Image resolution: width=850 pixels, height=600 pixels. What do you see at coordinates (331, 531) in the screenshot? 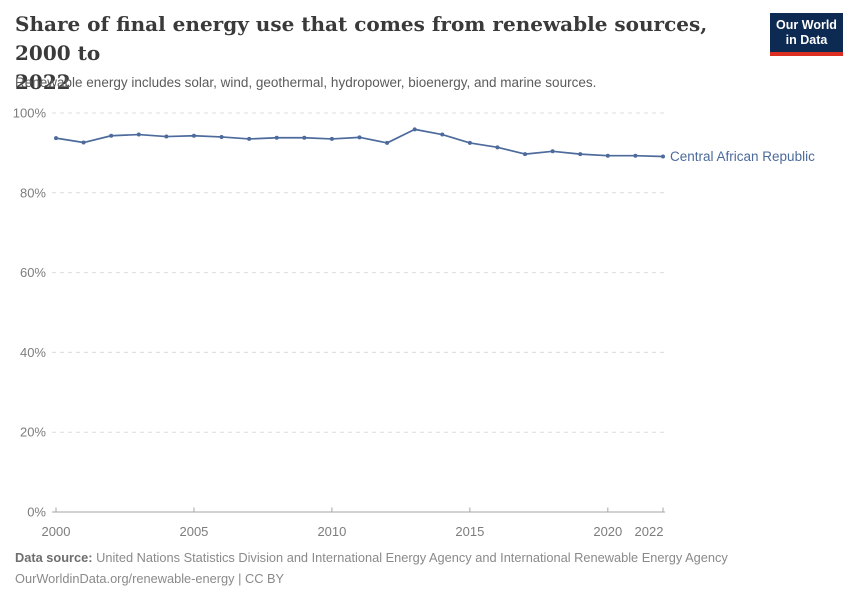
I see `x-tick-label: 2010` at bounding box center [331, 531].